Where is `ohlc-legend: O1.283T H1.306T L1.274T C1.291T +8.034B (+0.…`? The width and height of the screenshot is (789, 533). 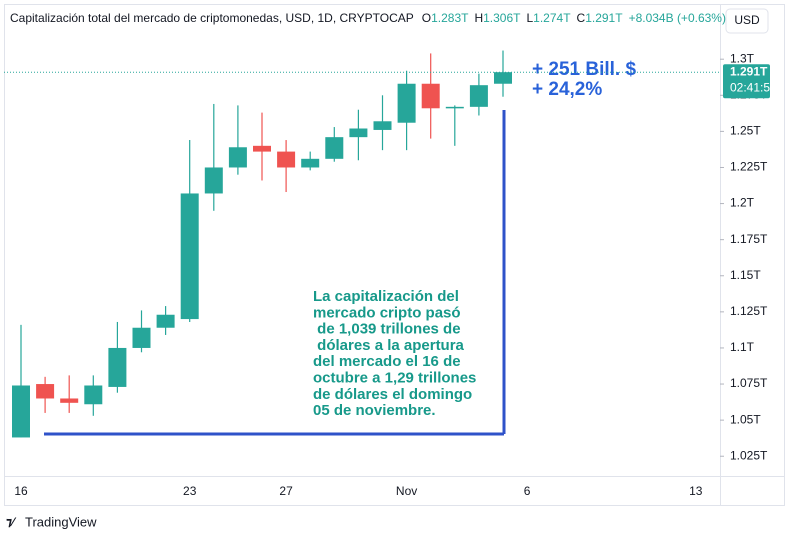
ohlc-legend: O1.283T H1.306T L1.274T C1.291T +8.034B (+0.… is located at coordinates (574, 18).